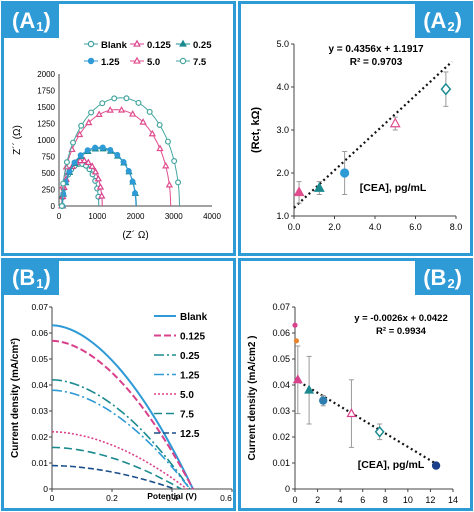  I want to click on x-tick-label-a1: 3000, so click(174, 216).